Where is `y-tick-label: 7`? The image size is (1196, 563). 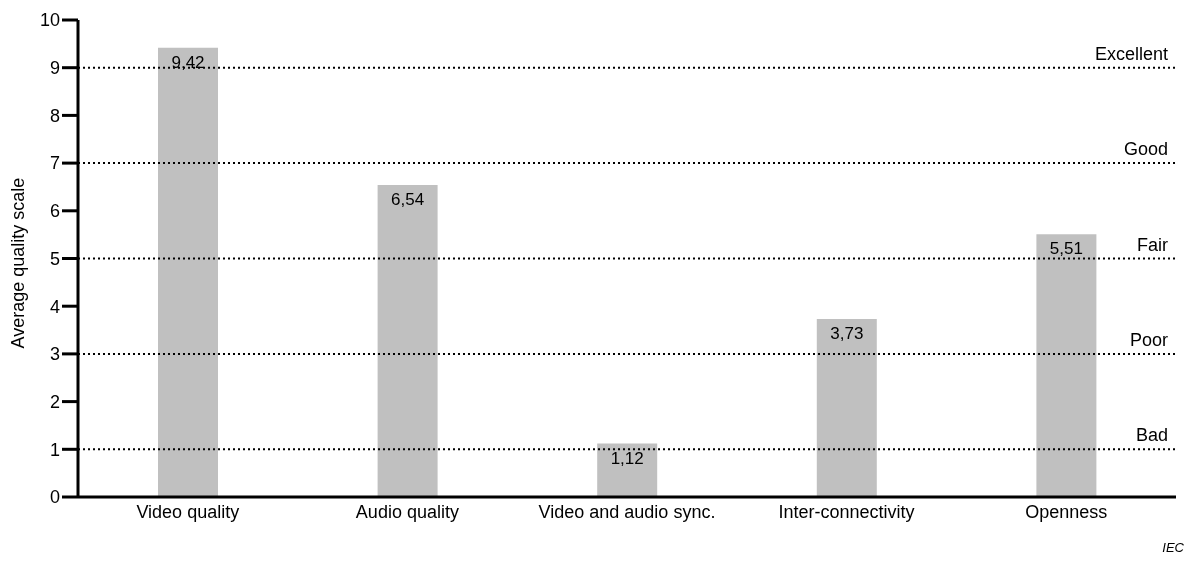 y-tick-label: 7 is located at coordinates (54, 163).